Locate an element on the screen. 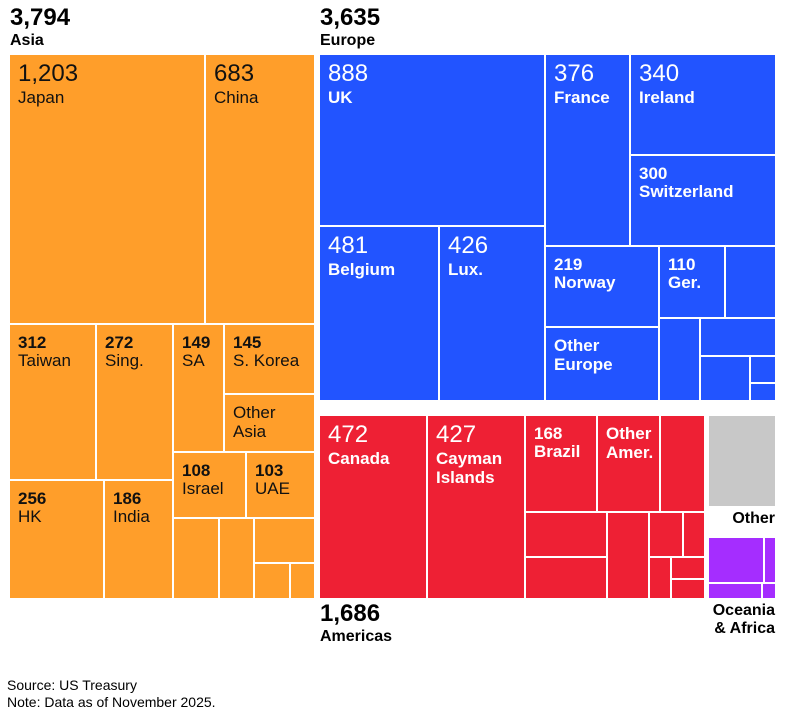 This screenshot has height=718, width=786. treemap-cell-uk: 888 UK is located at coordinates (432, 140).